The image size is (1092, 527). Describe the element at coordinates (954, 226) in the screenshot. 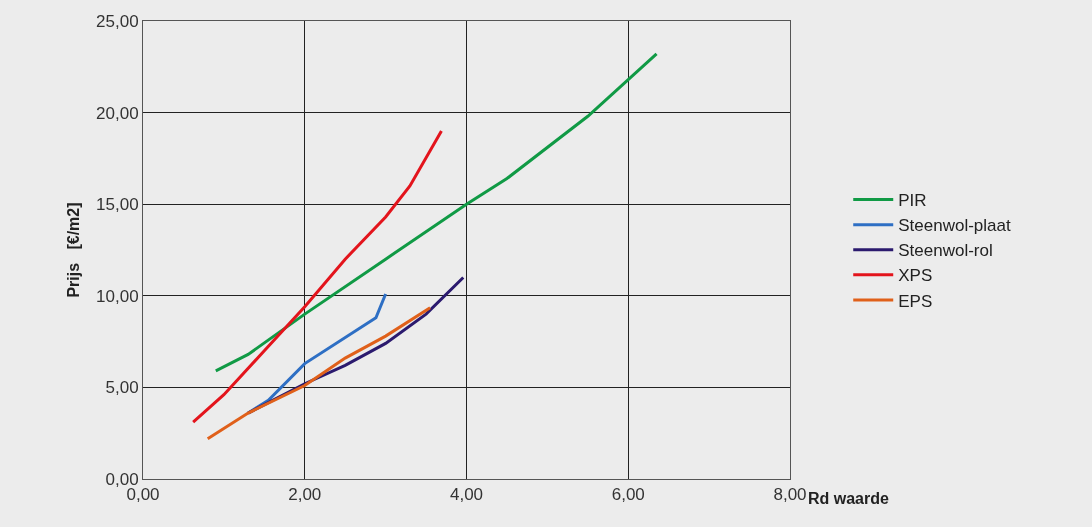

I see `legend-label: Steenwol-plaat` at that location.